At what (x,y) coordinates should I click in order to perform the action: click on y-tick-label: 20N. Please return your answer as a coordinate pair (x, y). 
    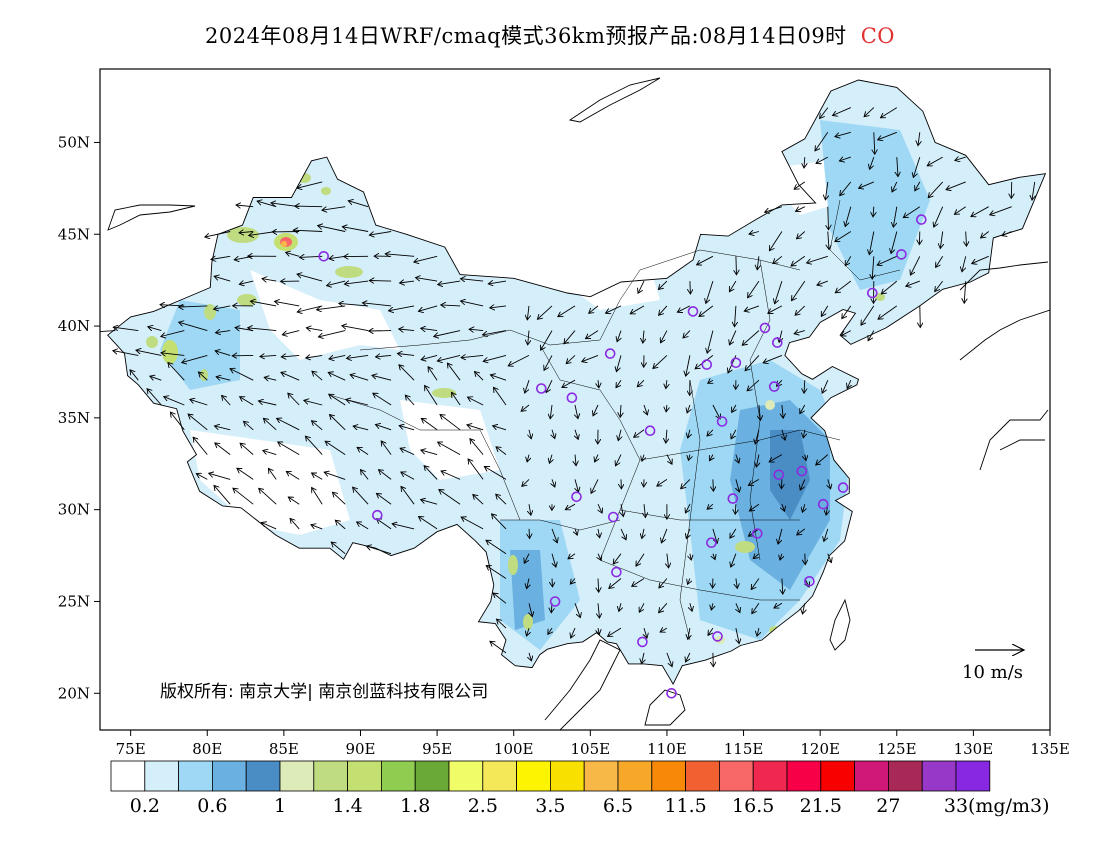
    Looking at the image, I should click on (74, 693).